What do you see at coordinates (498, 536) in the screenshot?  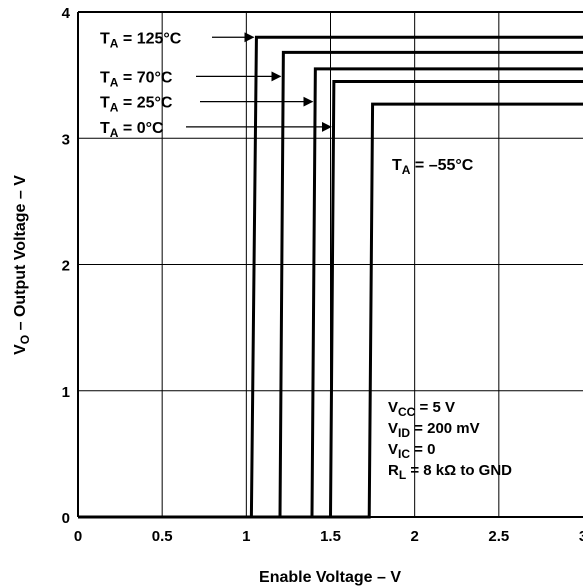 I see `x-tick-label: 2.5` at bounding box center [498, 536].